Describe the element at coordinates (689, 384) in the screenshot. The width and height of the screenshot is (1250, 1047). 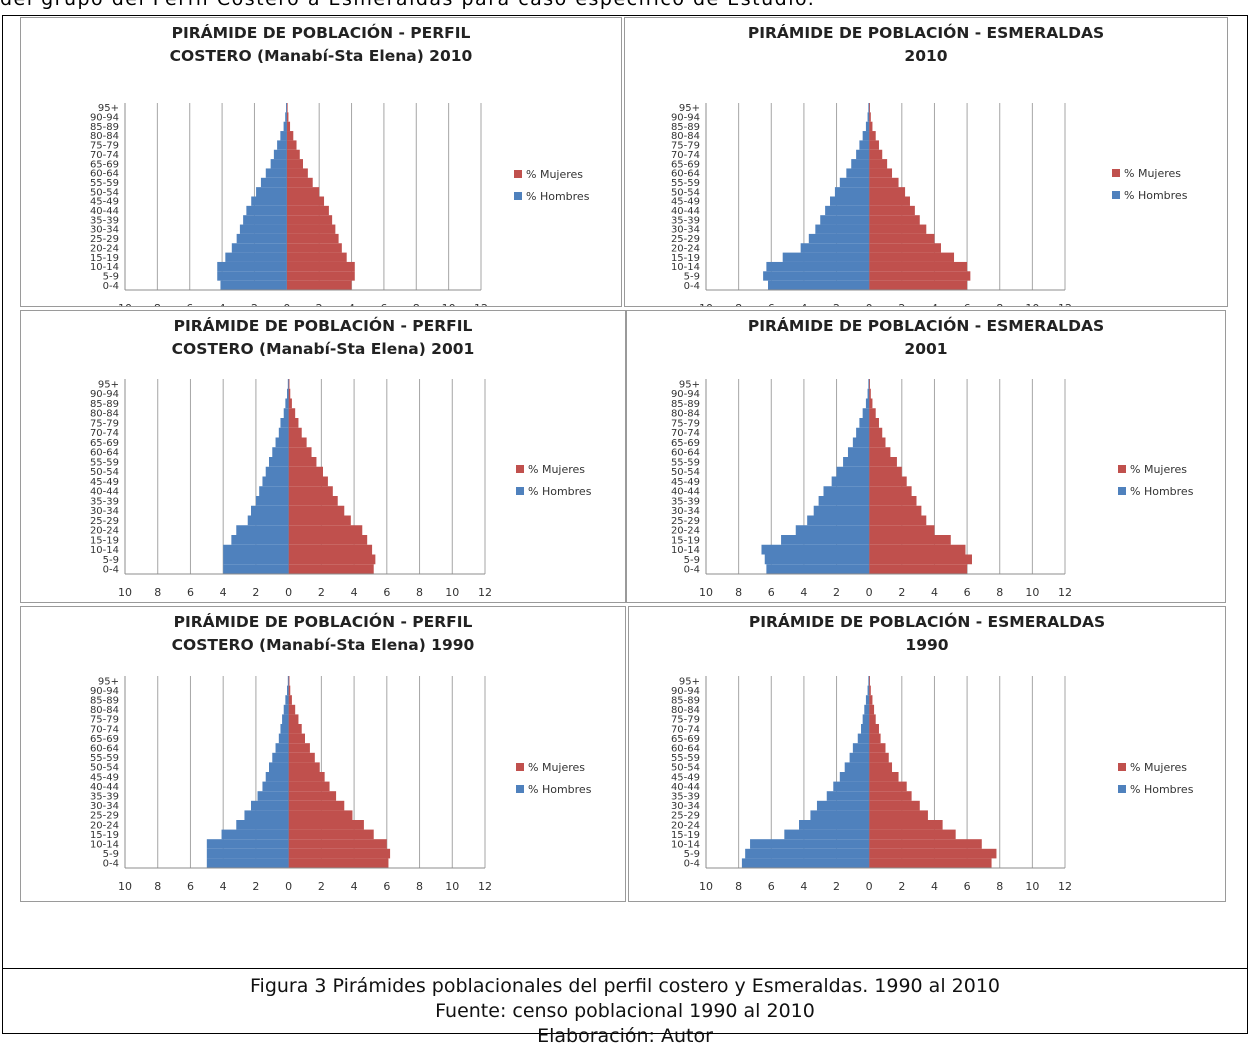
I see `y-tick-label: 95+` at that location.